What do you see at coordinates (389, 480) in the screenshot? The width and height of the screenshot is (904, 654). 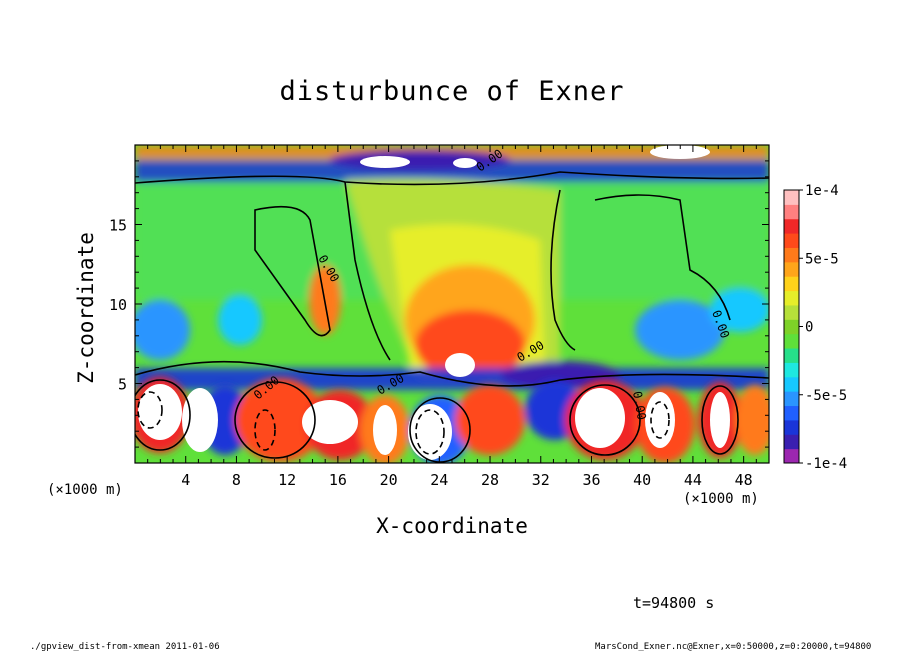 I see `x-tick-label: 20` at bounding box center [389, 480].